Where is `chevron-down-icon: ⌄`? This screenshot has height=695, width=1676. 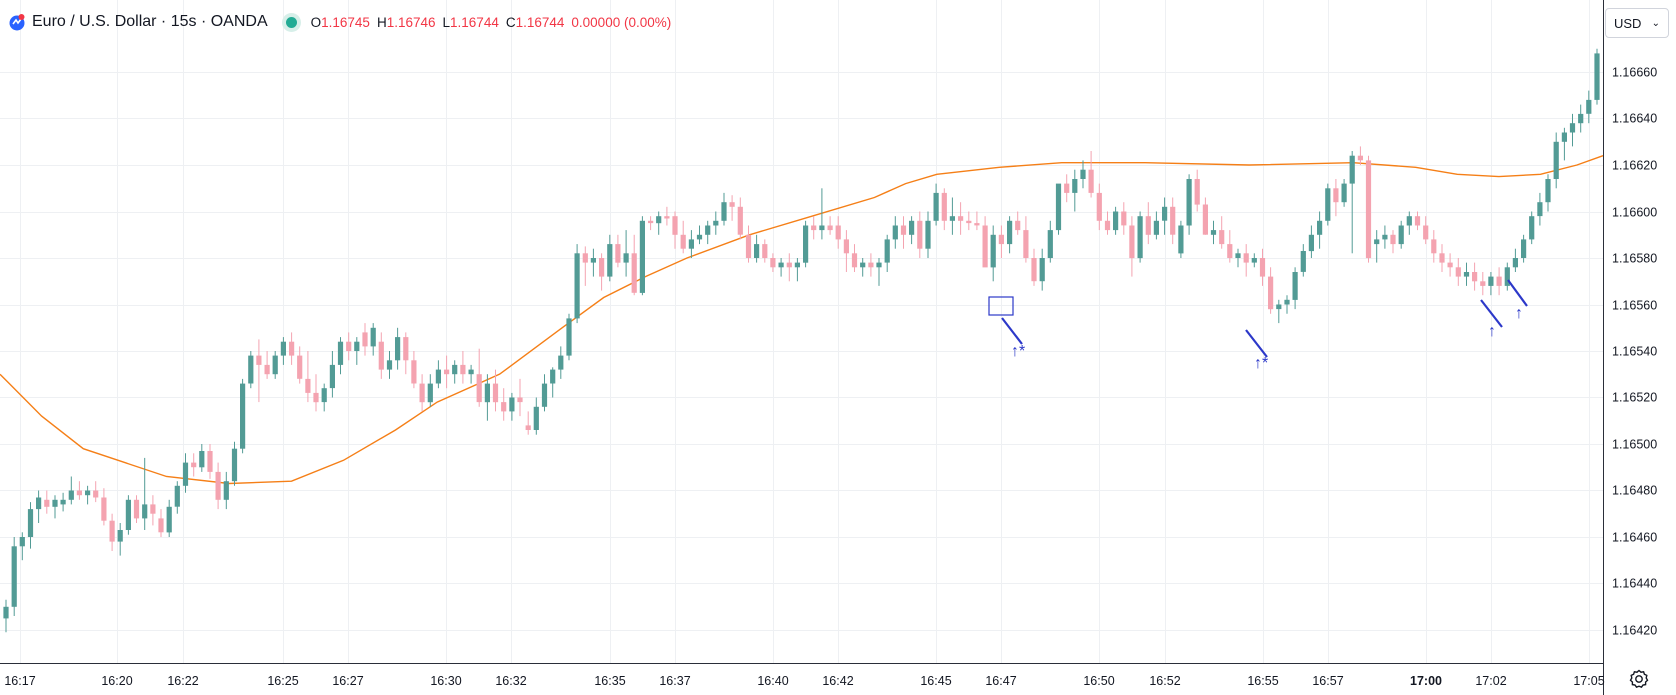 chevron-down-icon: ⌄ is located at coordinates (1655, 23).